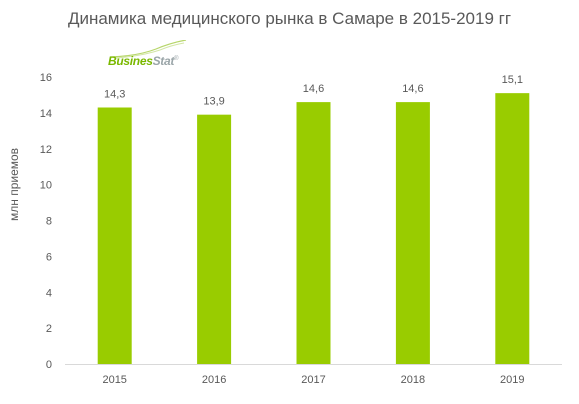  I want to click on logo-text-part2: Stat, so click(163, 61).